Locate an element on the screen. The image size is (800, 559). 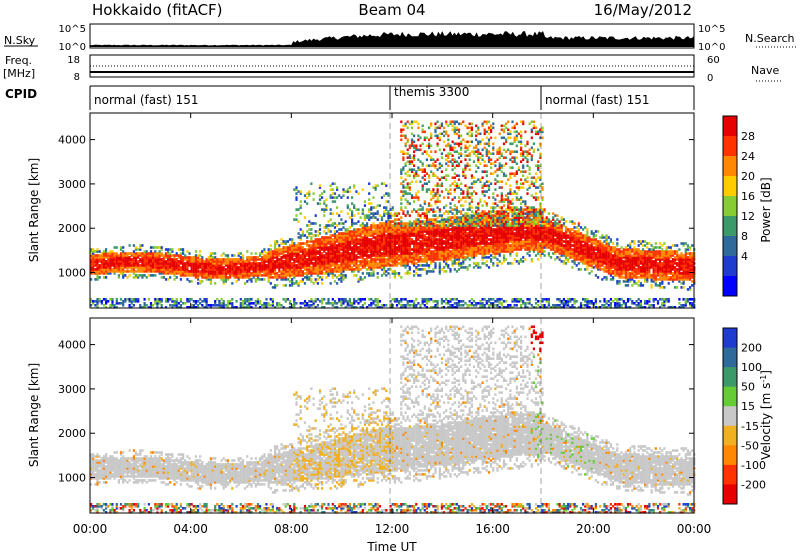
nsky-strip: N.Sky 10^5 10^0 10^5 10^0 N.Search is located at coordinates (400, 38).